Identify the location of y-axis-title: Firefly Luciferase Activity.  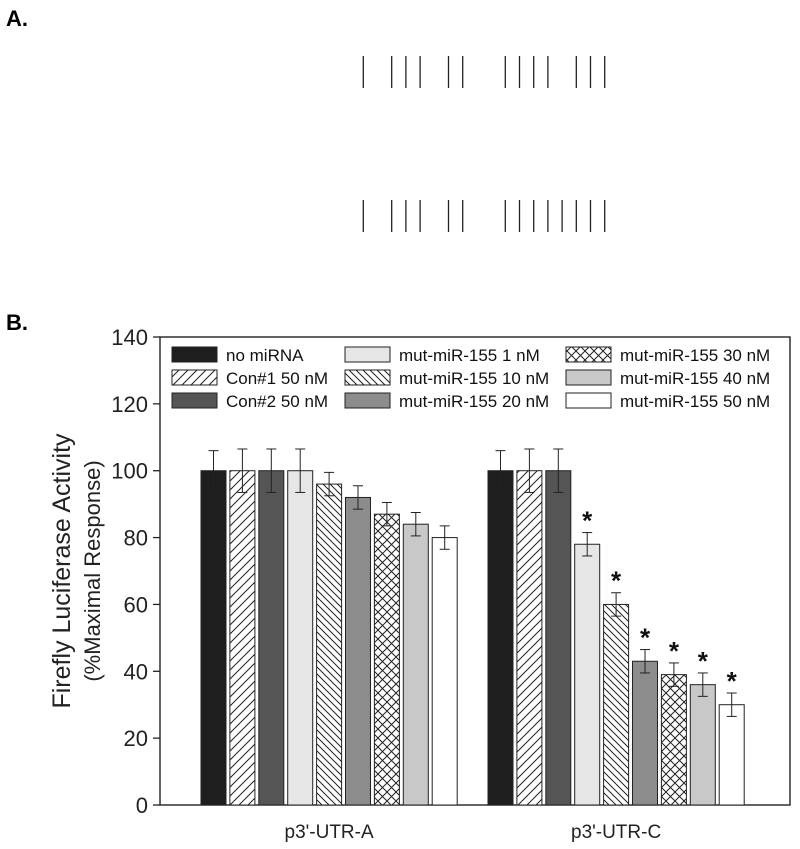
(62, 571).